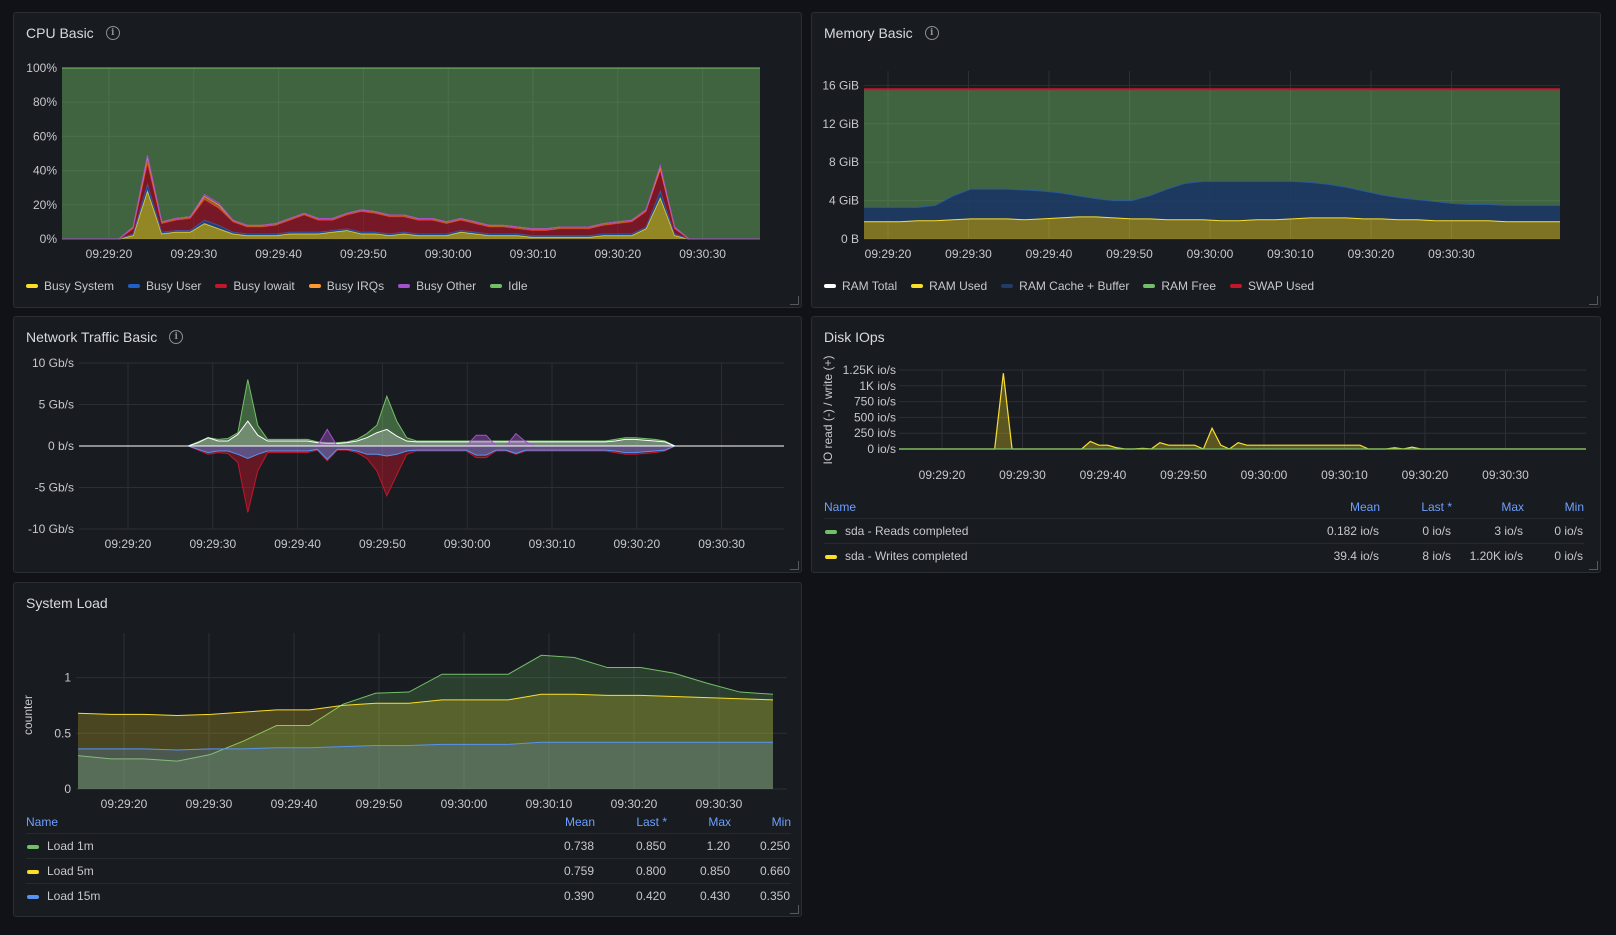 The image size is (1616, 935). Describe the element at coordinates (174, 286) in the screenshot. I see `legend-label: Busy User` at that location.